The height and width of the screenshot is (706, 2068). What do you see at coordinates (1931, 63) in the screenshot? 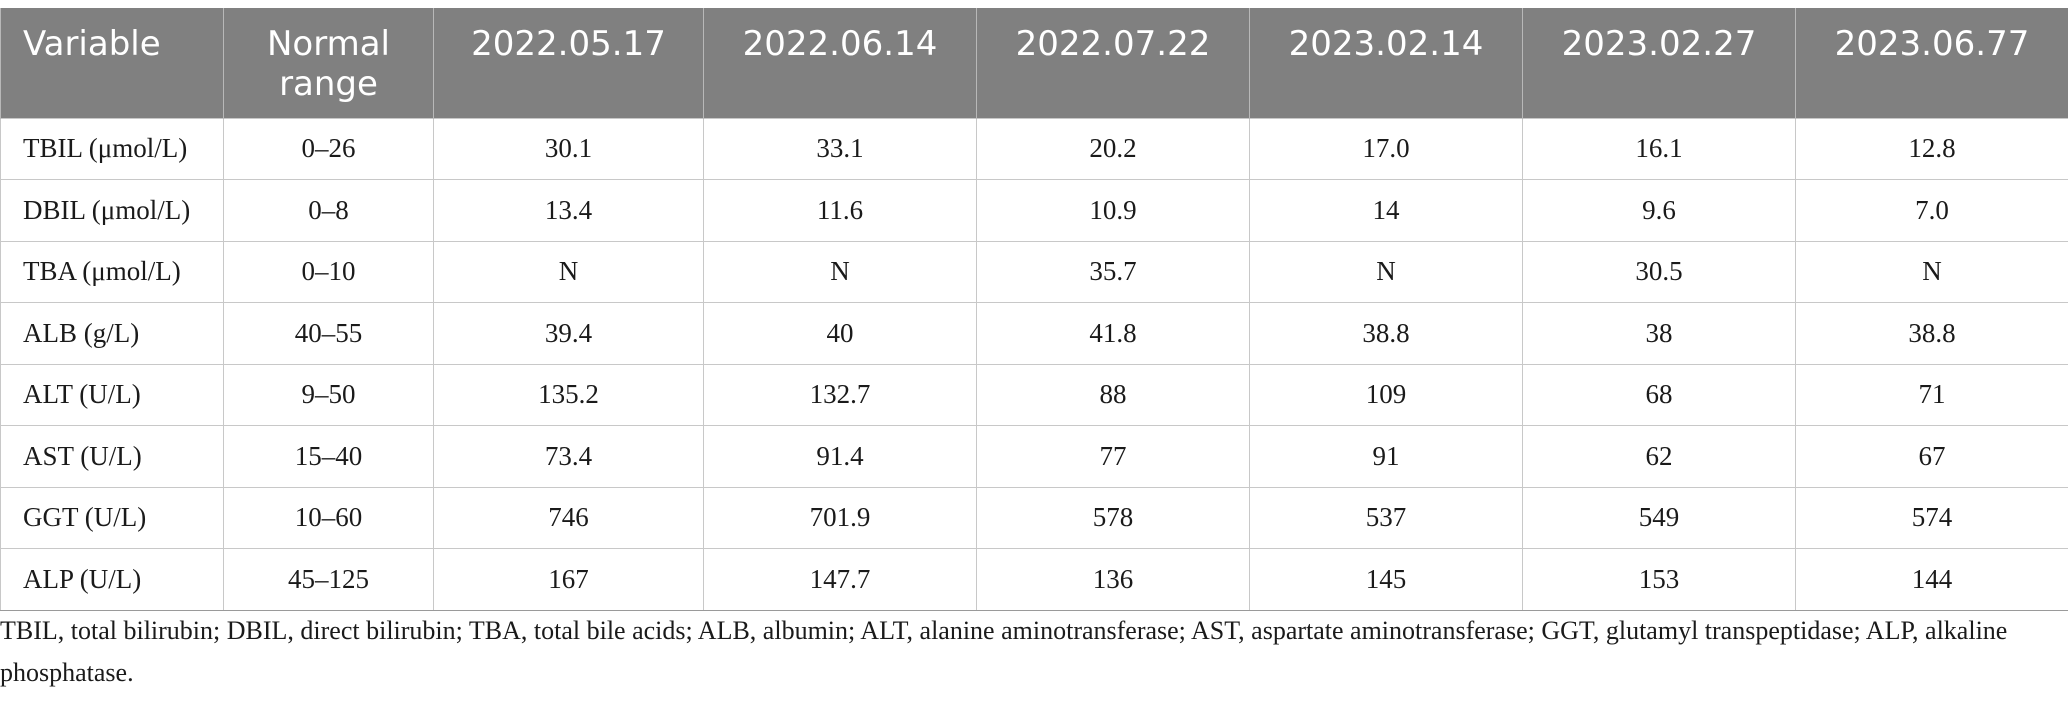
I see `header-date-6: 2023.06.77` at bounding box center [1931, 63].